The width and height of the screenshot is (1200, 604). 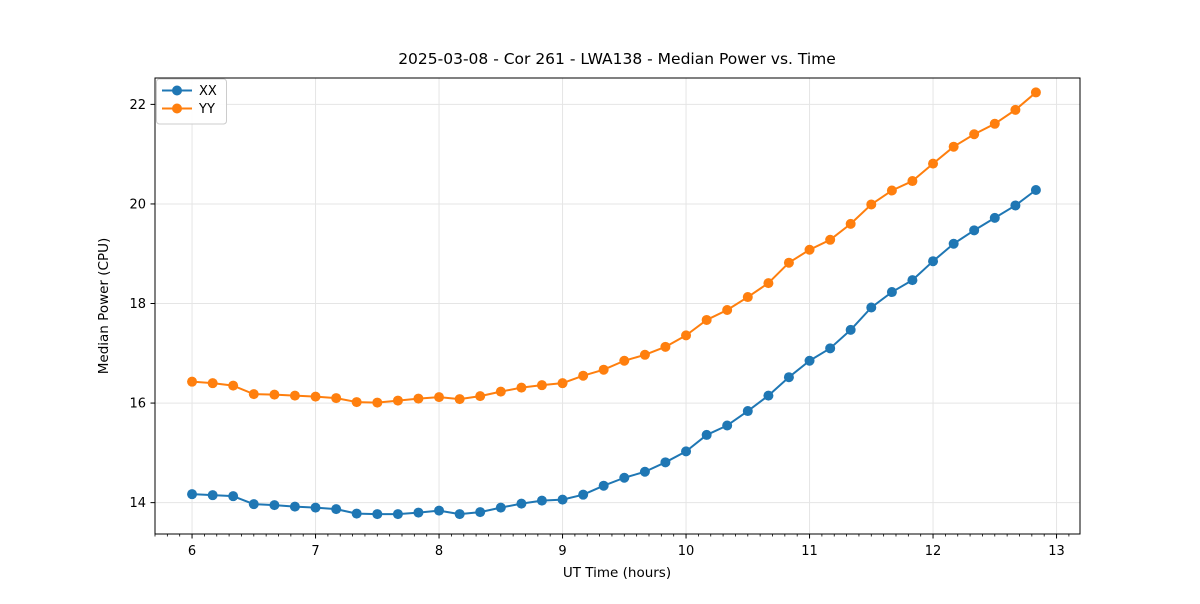 What do you see at coordinates (137, 304) in the screenshot?
I see `y-tick-label: 18` at bounding box center [137, 304].